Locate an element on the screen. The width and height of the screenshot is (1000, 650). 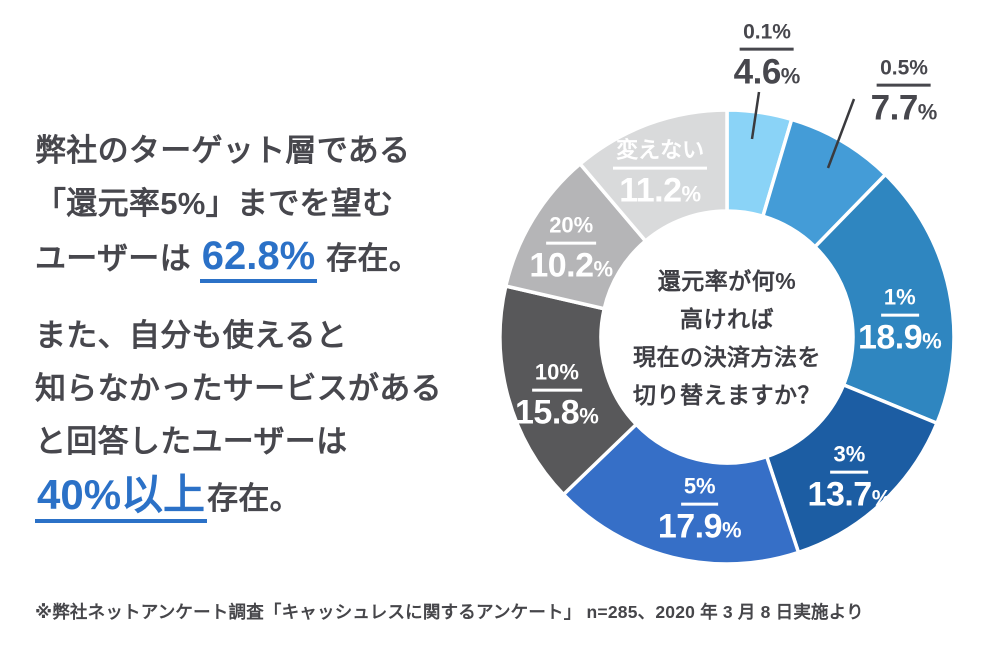
chart-question-line-4: 切り替えますか？ is located at coordinates (727, 395).